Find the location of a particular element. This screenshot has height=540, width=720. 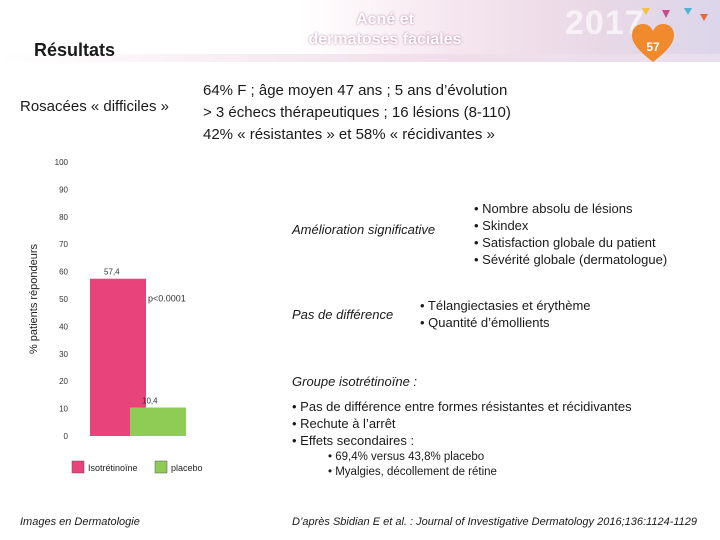

y-tick-label: 100 is located at coordinates (62, 162).